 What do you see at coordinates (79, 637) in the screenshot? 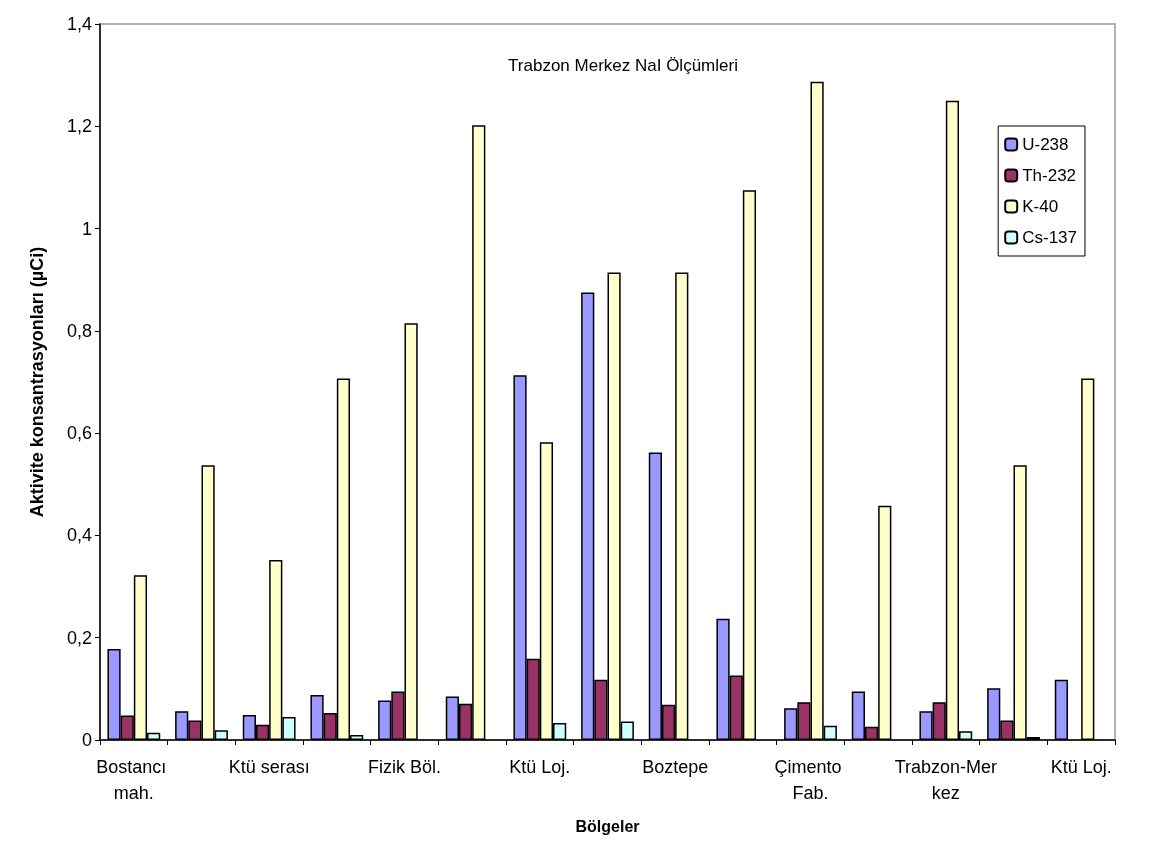
I see `y-tick-label: 0,2` at bounding box center [79, 637].